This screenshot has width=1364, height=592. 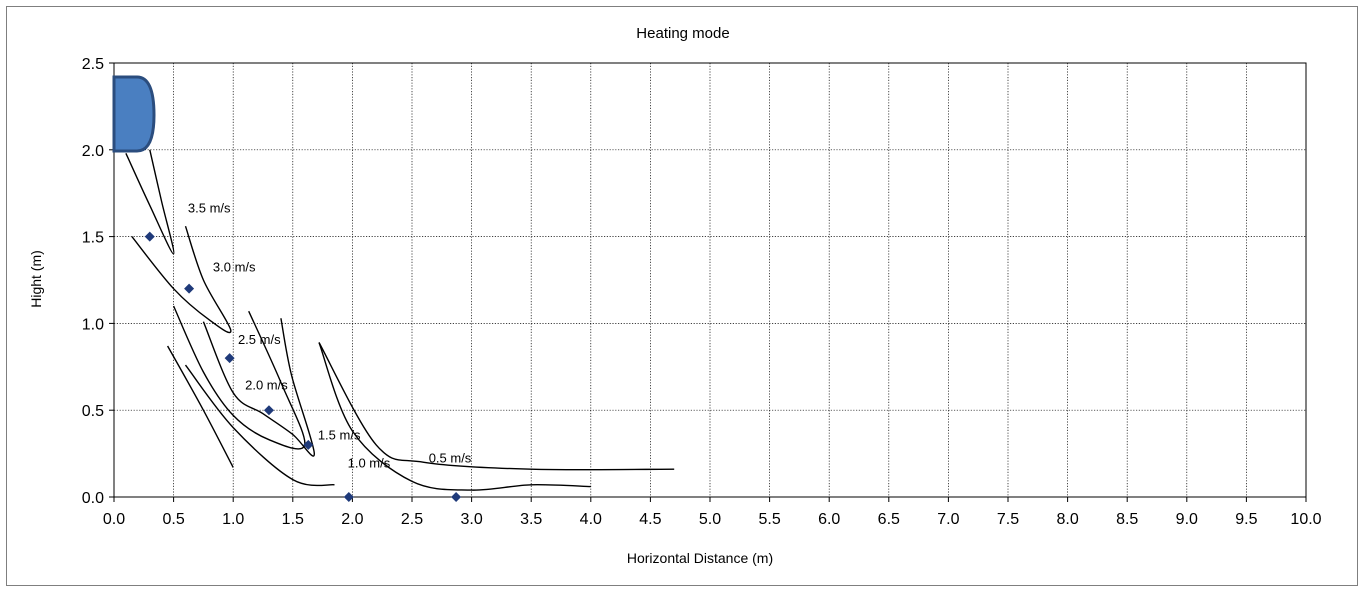 What do you see at coordinates (369, 462) in the screenshot?
I see `contour-label: 1.0 m/s` at bounding box center [369, 462].